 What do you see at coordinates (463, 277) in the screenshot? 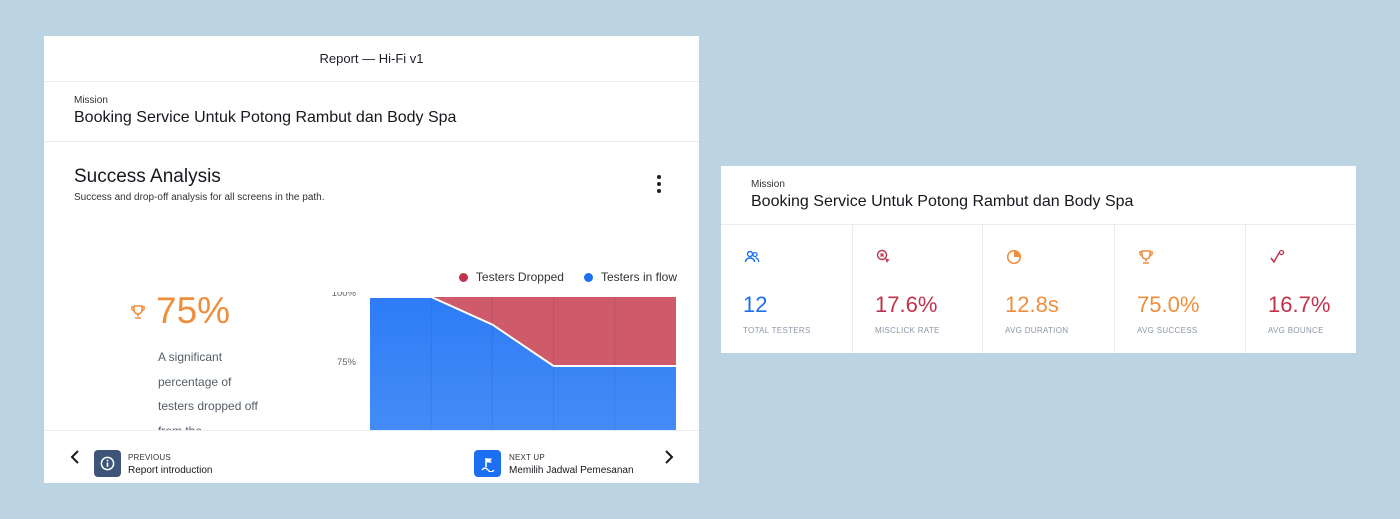
I see `legend-dot-dropped` at bounding box center [463, 277].